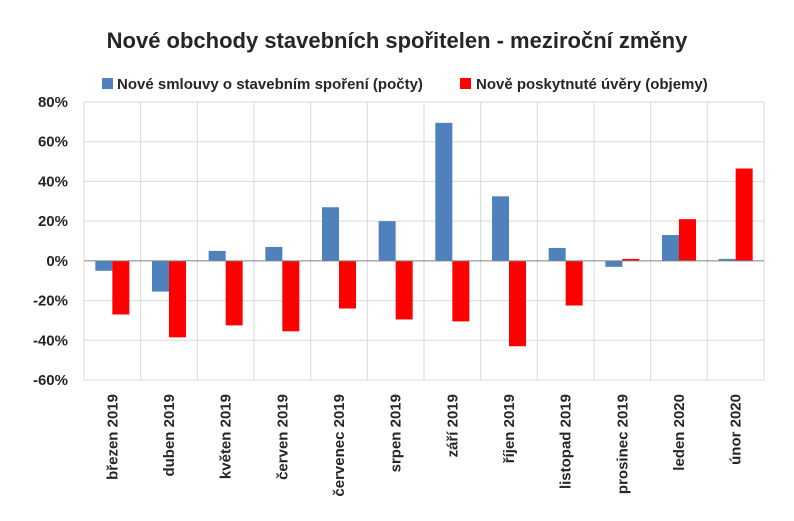 This screenshot has height=521, width=794. I want to click on y-tick-label: 60%, so click(53, 142).